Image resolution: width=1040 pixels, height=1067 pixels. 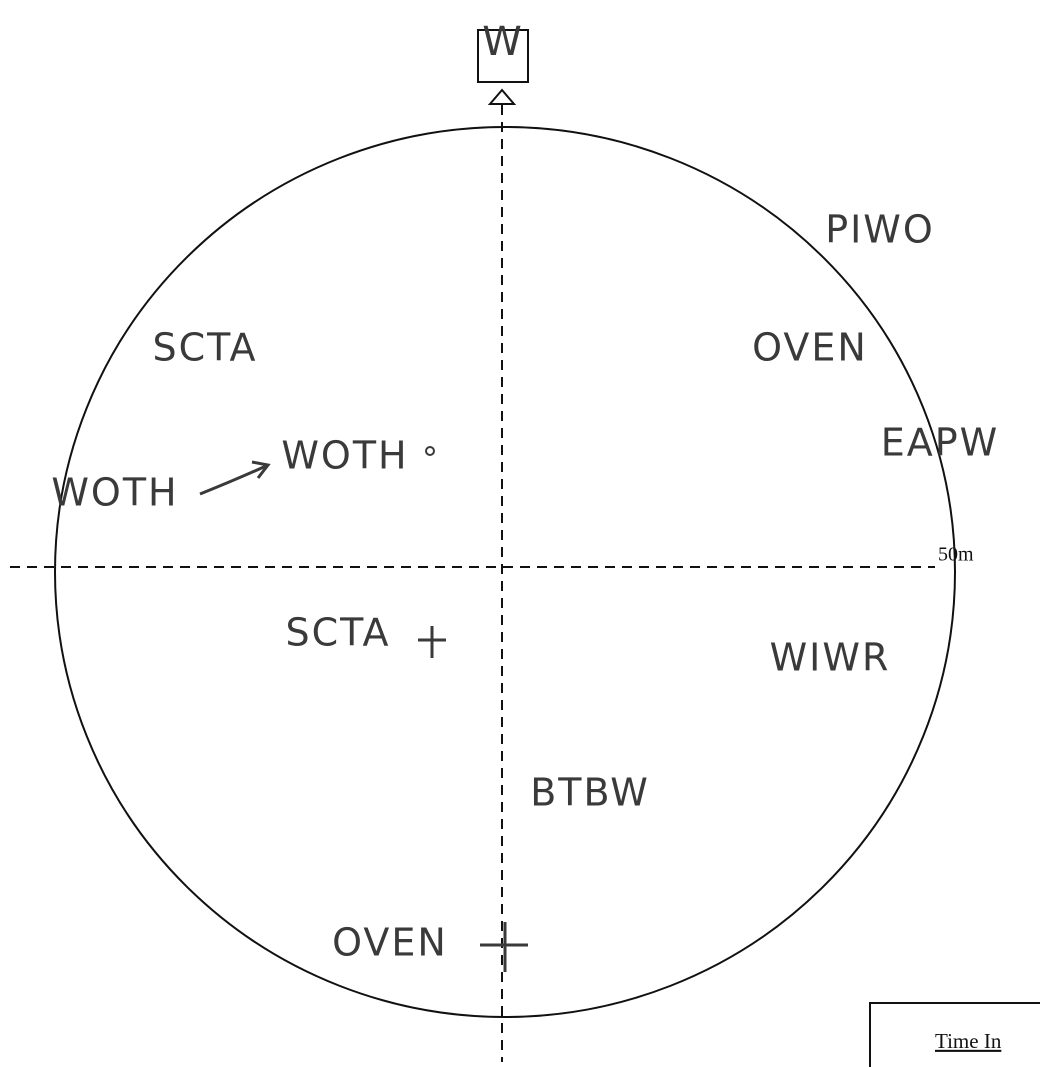 I want to click on time-header: Time In, so click(x=968, y=1041).